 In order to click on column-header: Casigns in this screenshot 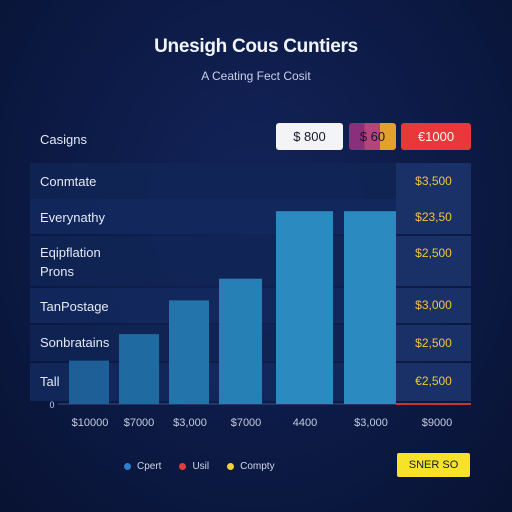, I will do `click(63, 139)`.